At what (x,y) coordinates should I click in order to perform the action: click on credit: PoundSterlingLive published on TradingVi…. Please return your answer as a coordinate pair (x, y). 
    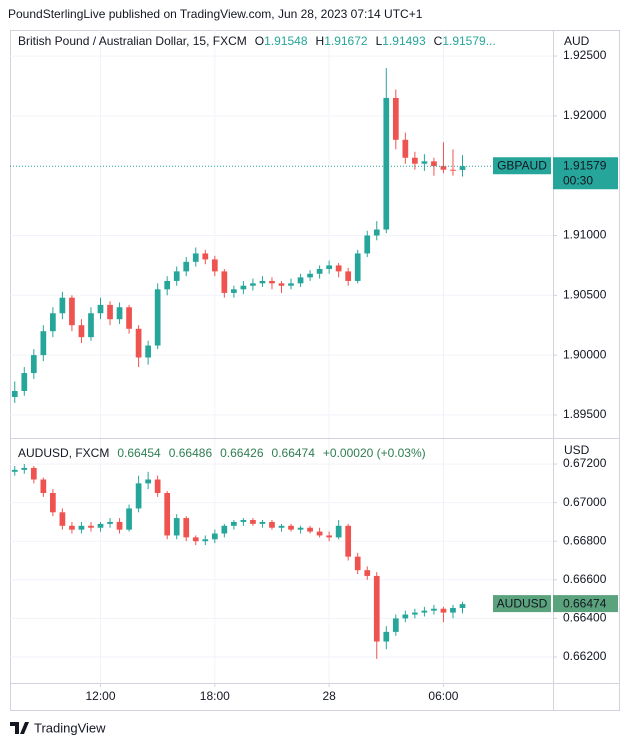
    Looking at the image, I should click on (215, 14).